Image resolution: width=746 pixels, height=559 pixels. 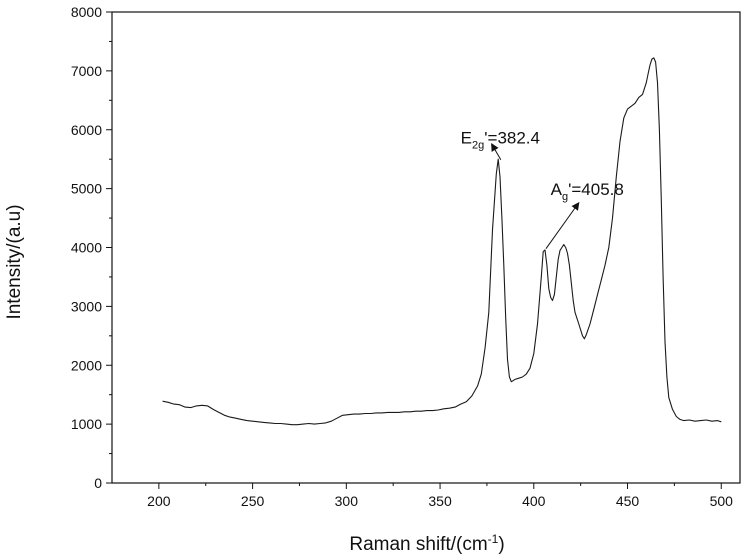 I want to click on annotation-value: '=382.4, so click(x=512, y=137).